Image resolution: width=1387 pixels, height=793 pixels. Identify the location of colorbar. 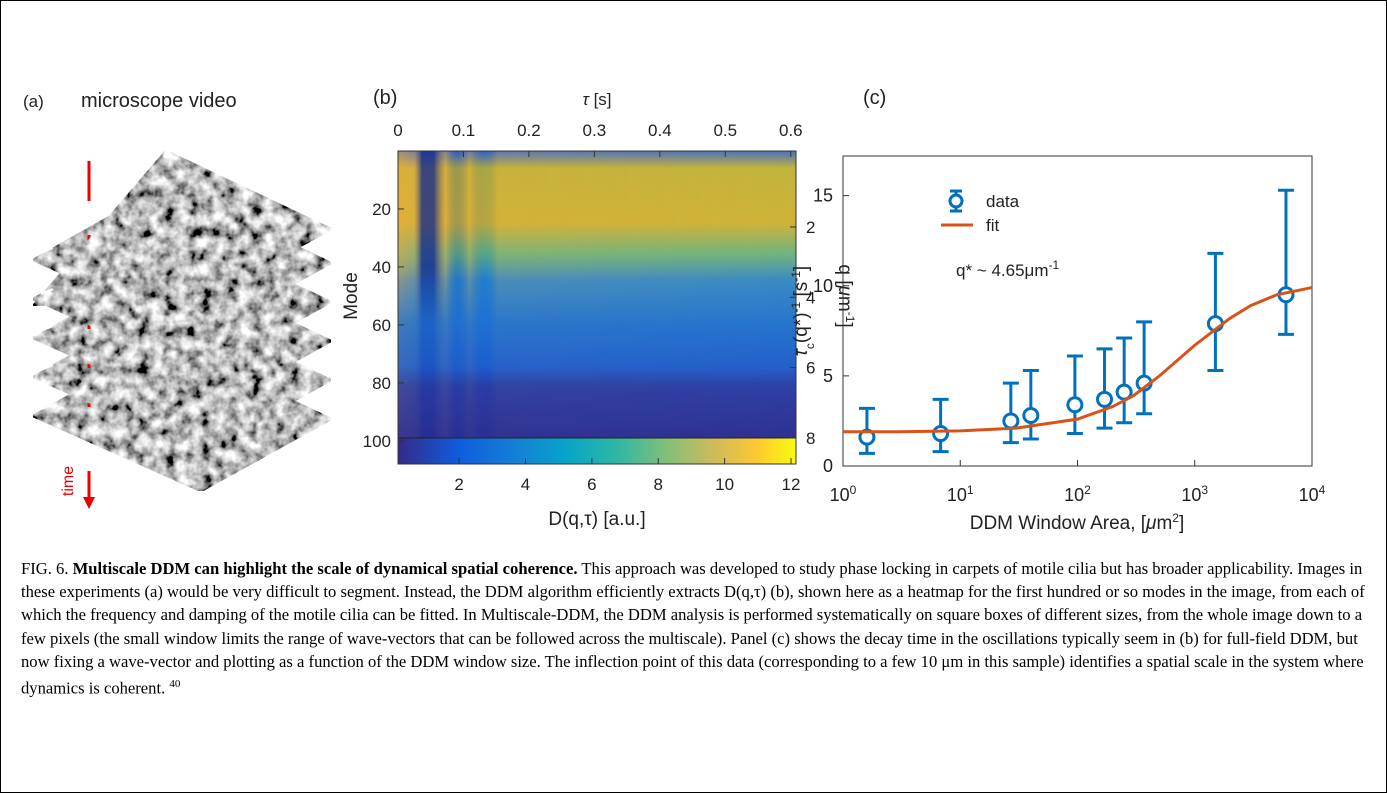
(597, 451).